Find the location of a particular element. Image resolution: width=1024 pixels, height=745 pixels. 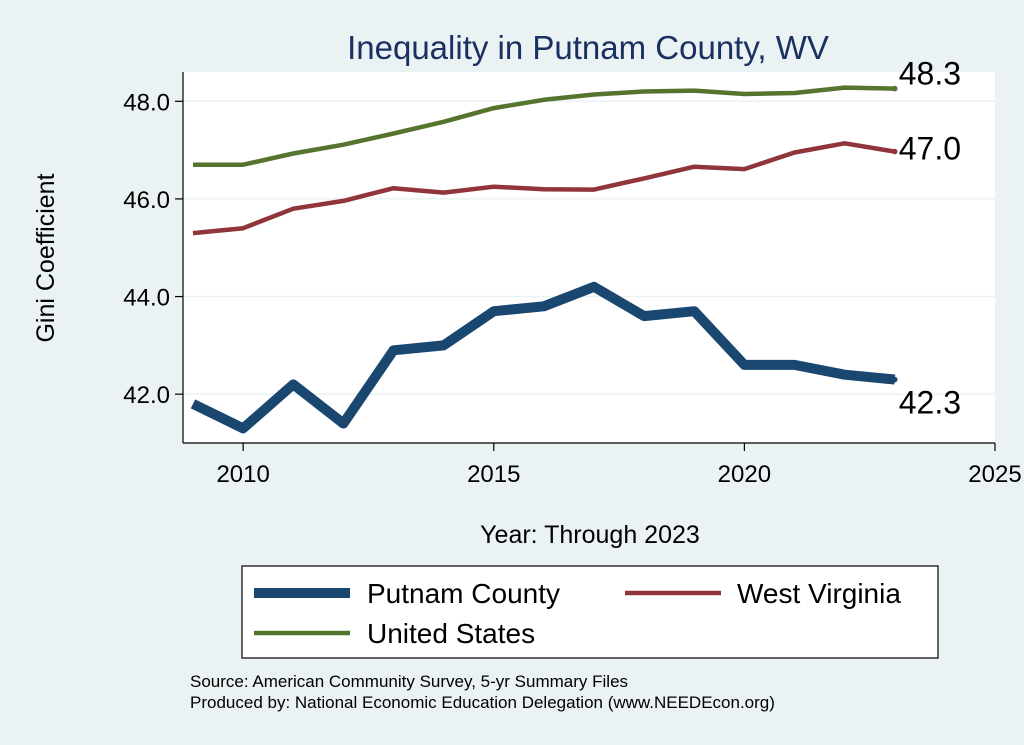

legend-label-united-states: United States is located at coordinates (451, 633).